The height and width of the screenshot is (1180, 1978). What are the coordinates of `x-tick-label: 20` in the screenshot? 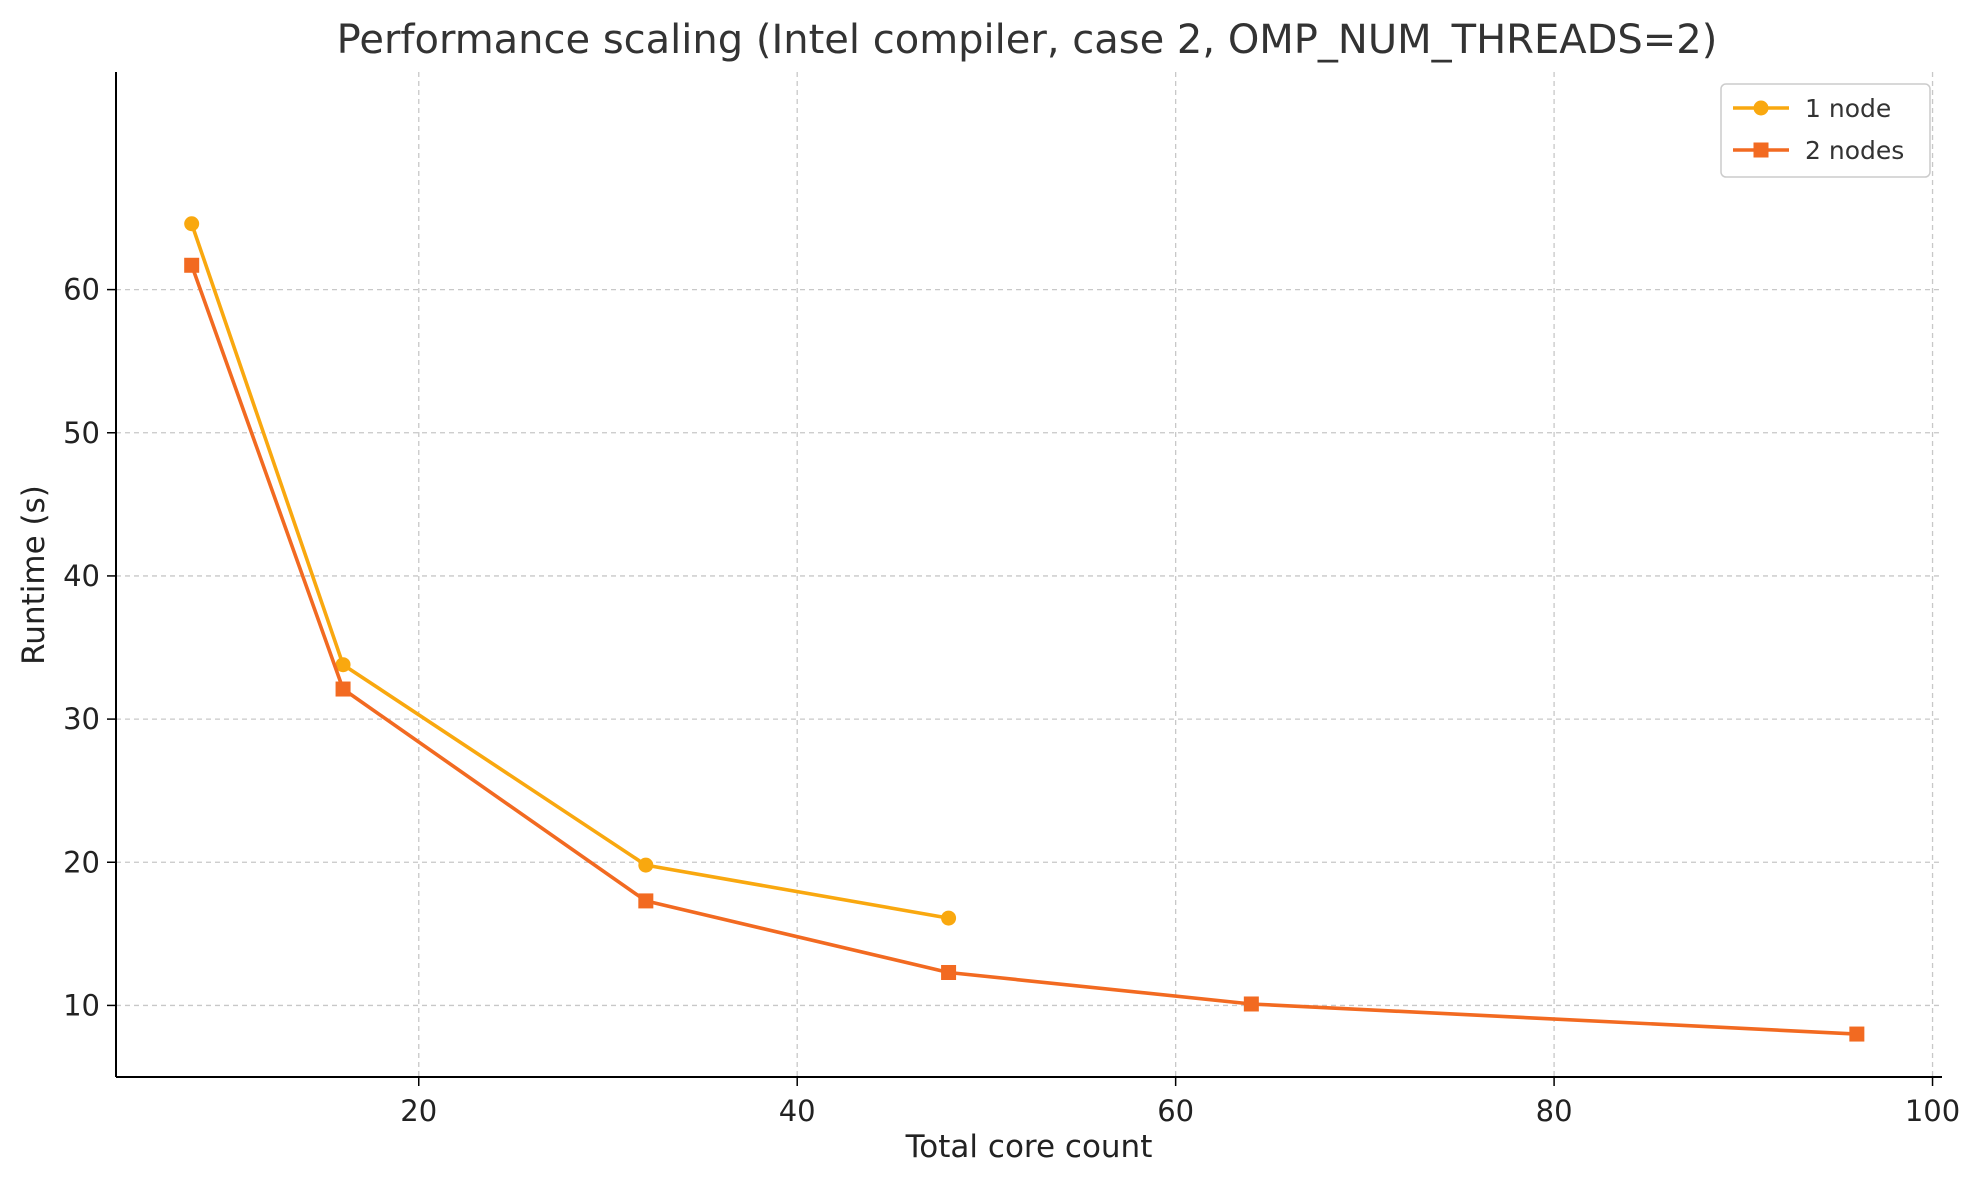 It's located at (418, 1111).